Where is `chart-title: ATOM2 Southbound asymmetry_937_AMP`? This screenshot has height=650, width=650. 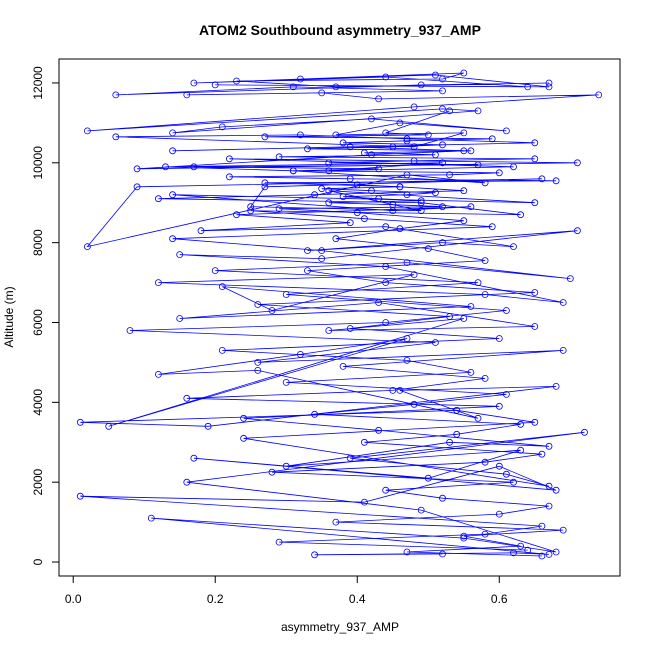
chart-title: ATOM2 Southbound asymmetry_937_AMP is located at coordinates (340, 30).